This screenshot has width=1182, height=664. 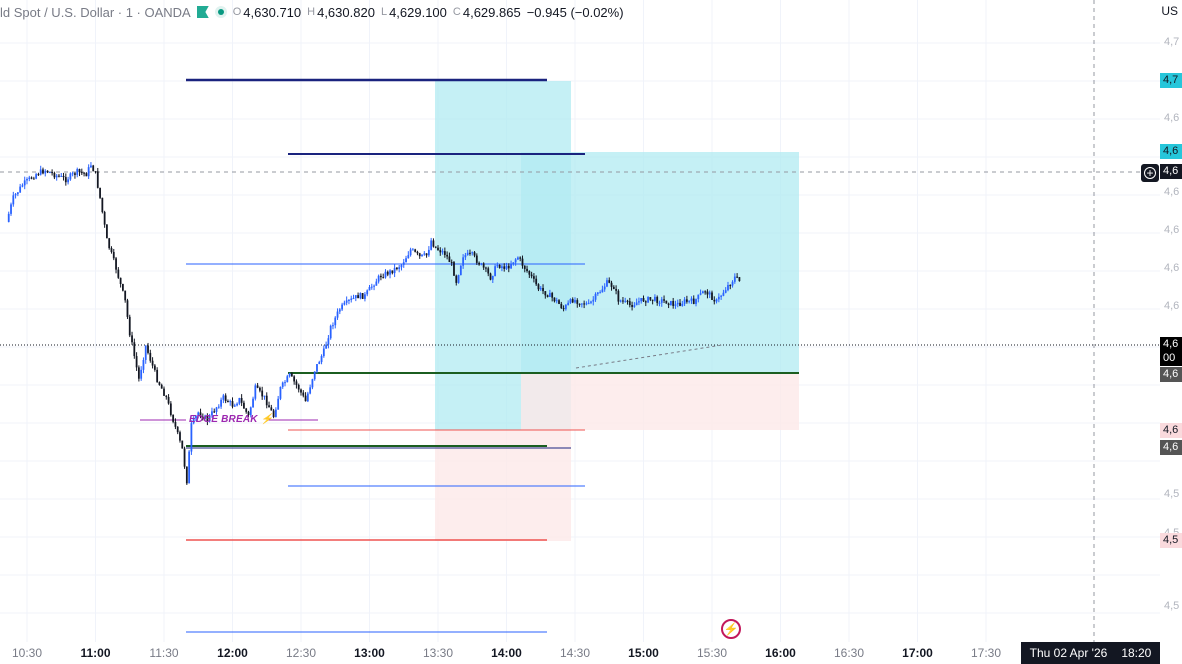 I want to click on price-tag: 4,6, so click(x=1171, y=344).